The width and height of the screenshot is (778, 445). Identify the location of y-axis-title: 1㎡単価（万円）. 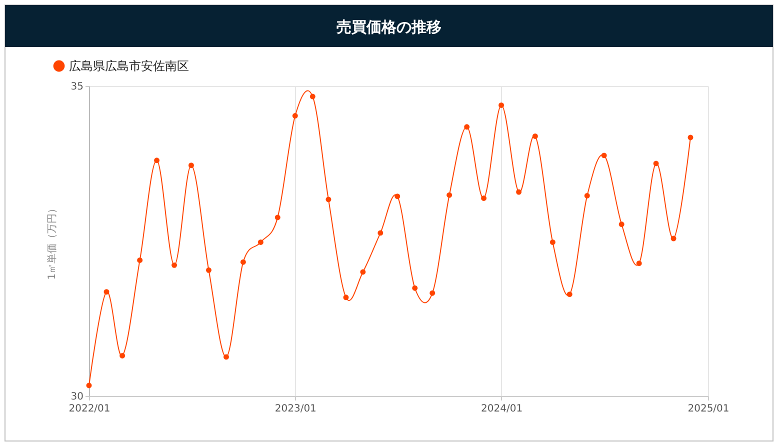
(52, 241).